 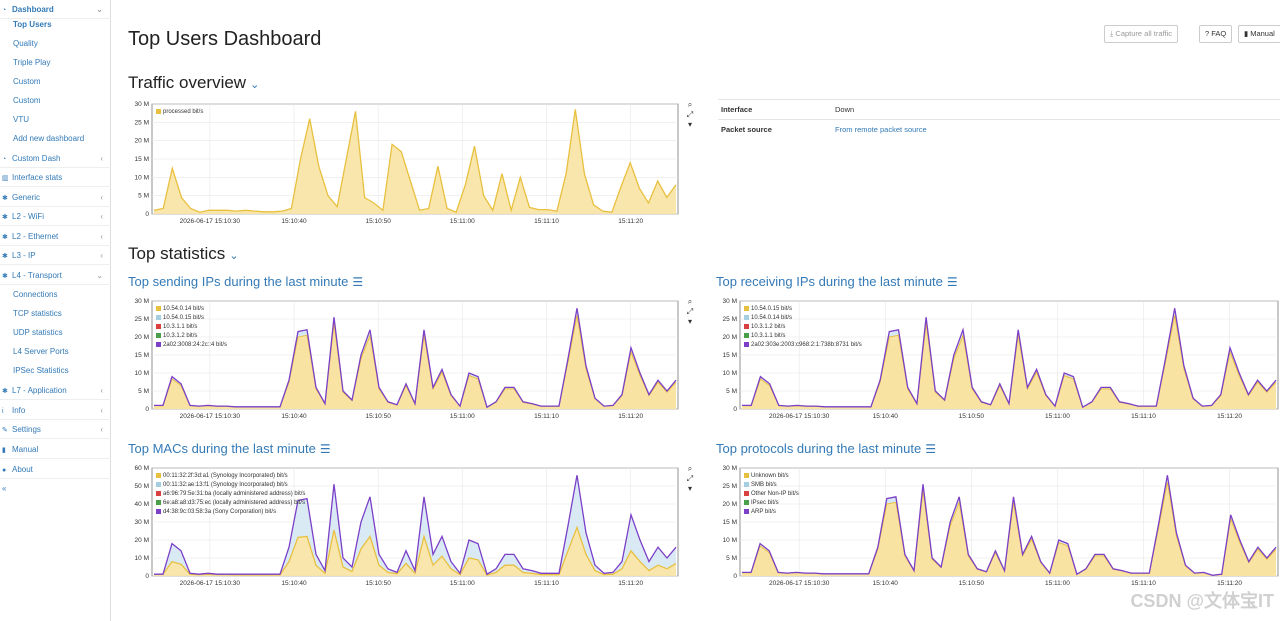 What do you see at coordinates (999, 129) in the screenshot?
I see `info-row: Packet source From remote packet source` at bounding box center [999, 129].